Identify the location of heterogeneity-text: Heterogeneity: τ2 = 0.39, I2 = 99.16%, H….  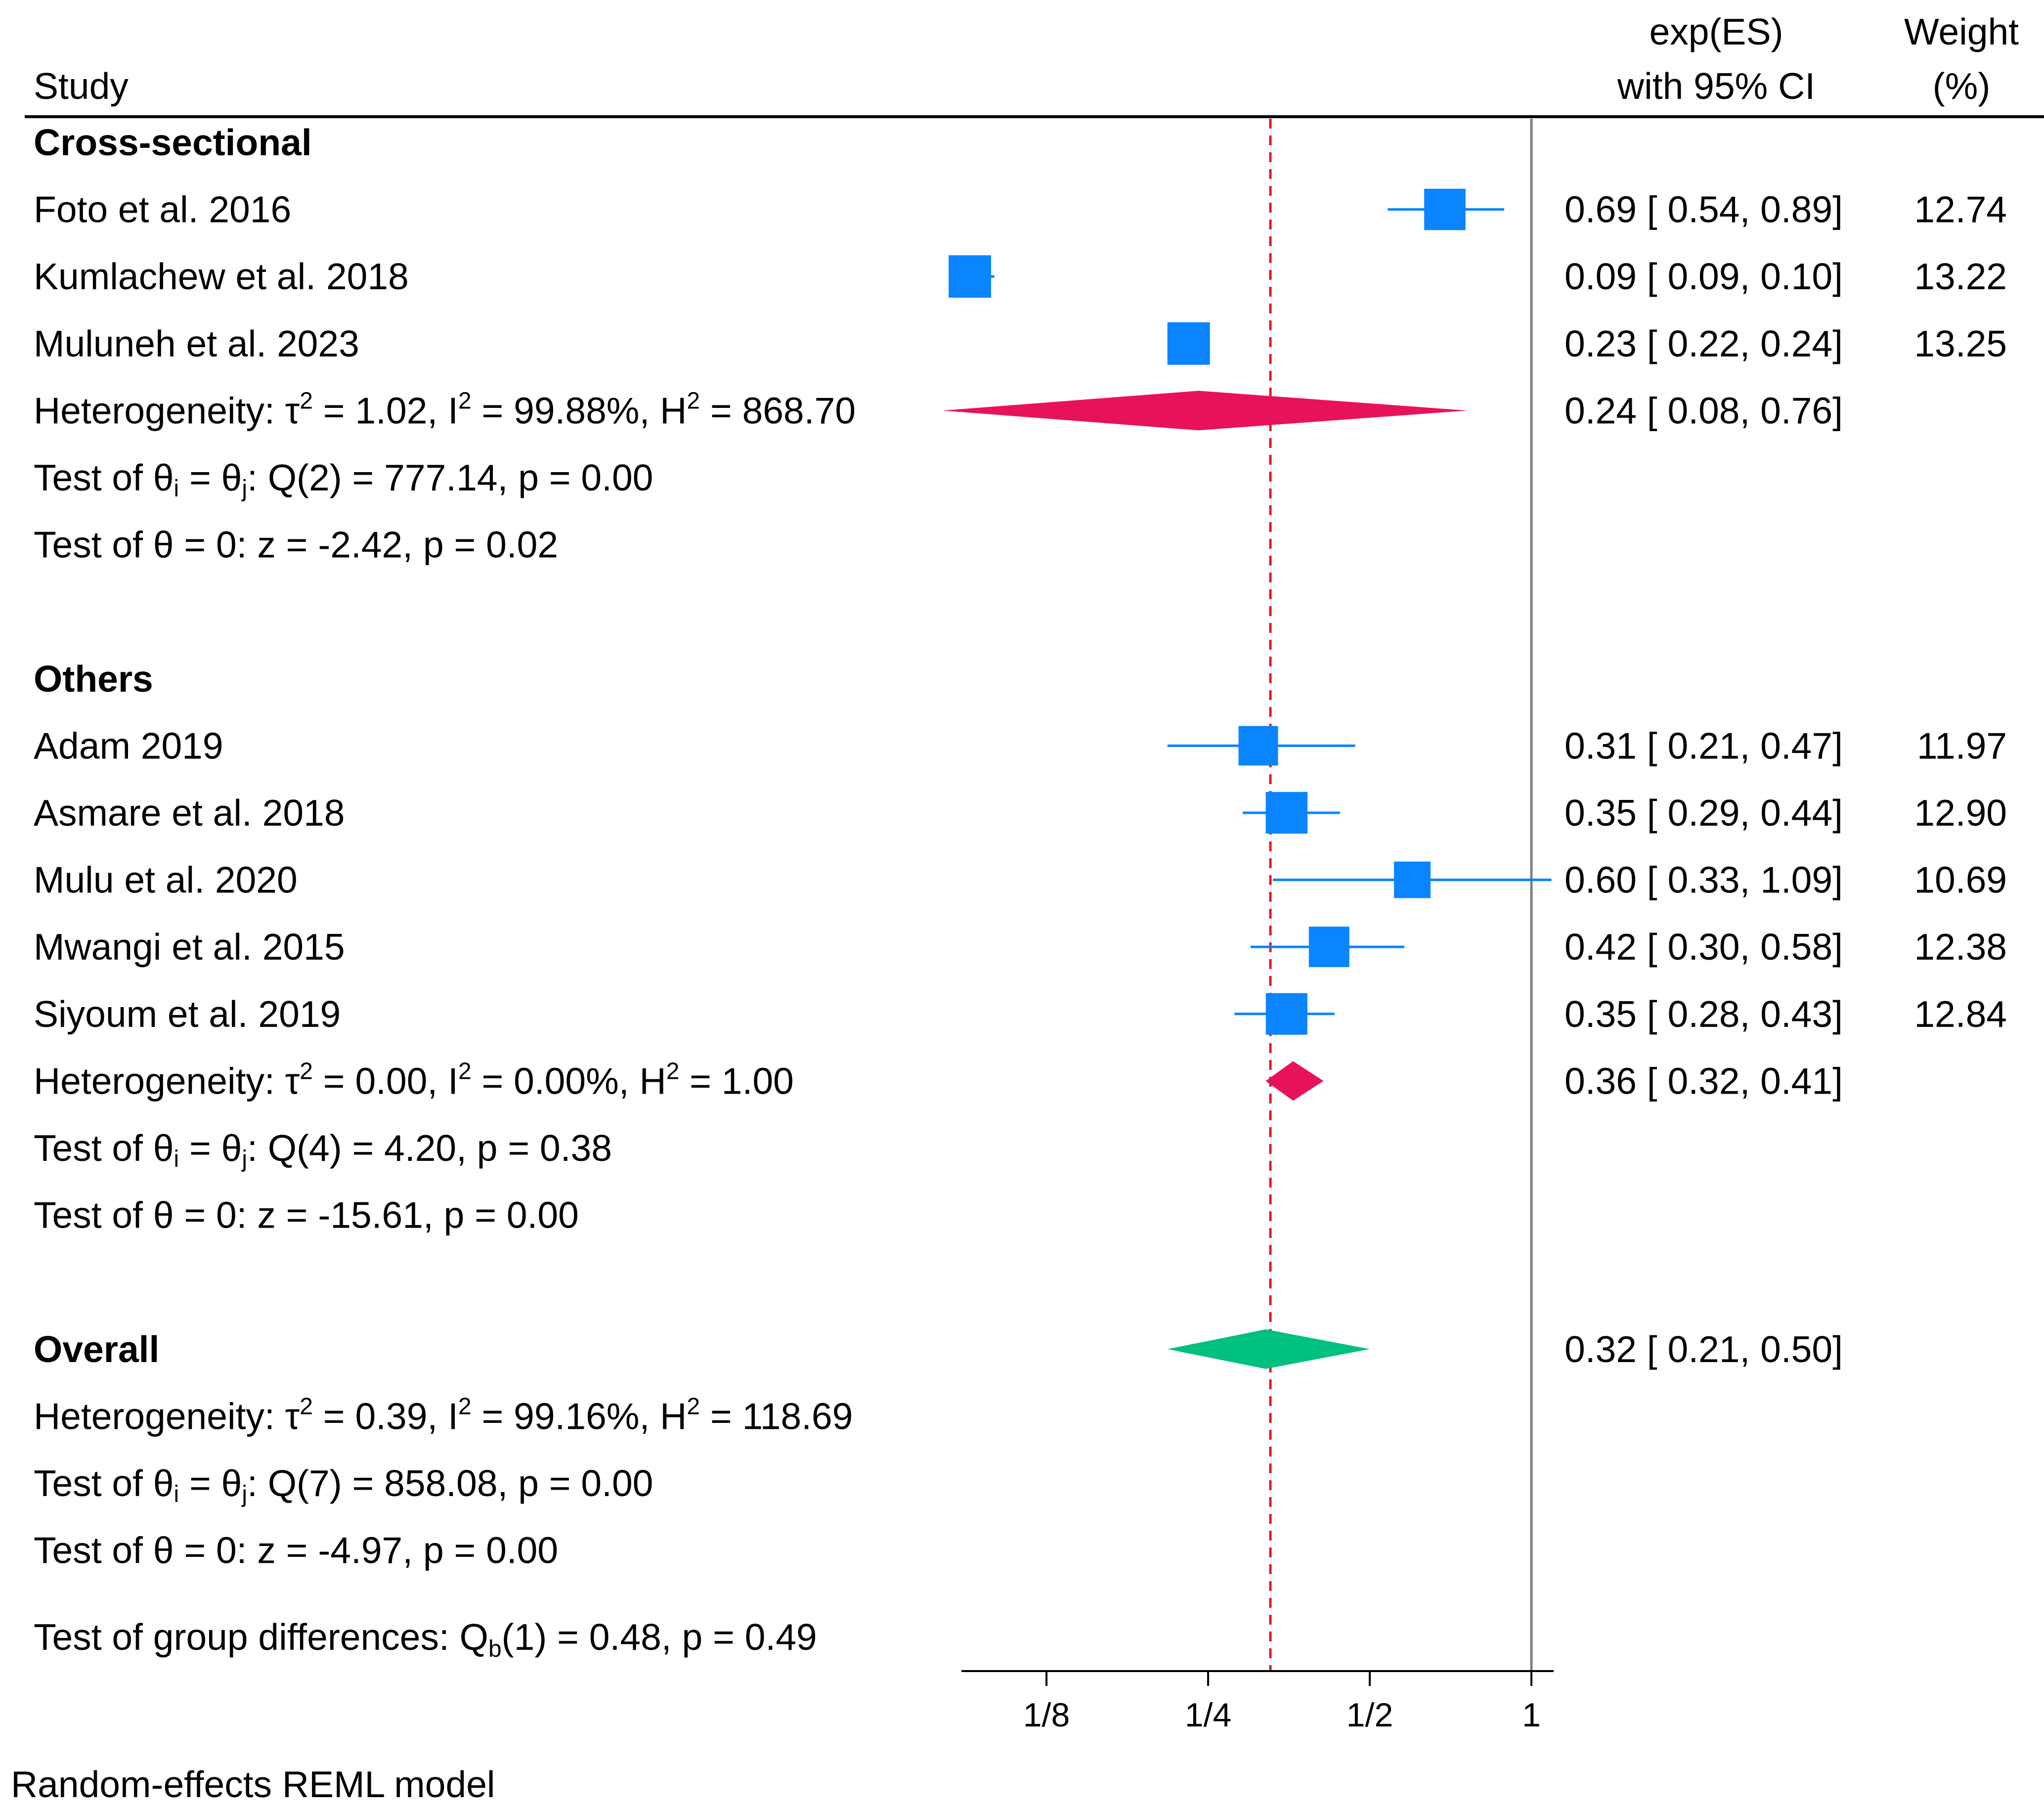
(443, 1415).